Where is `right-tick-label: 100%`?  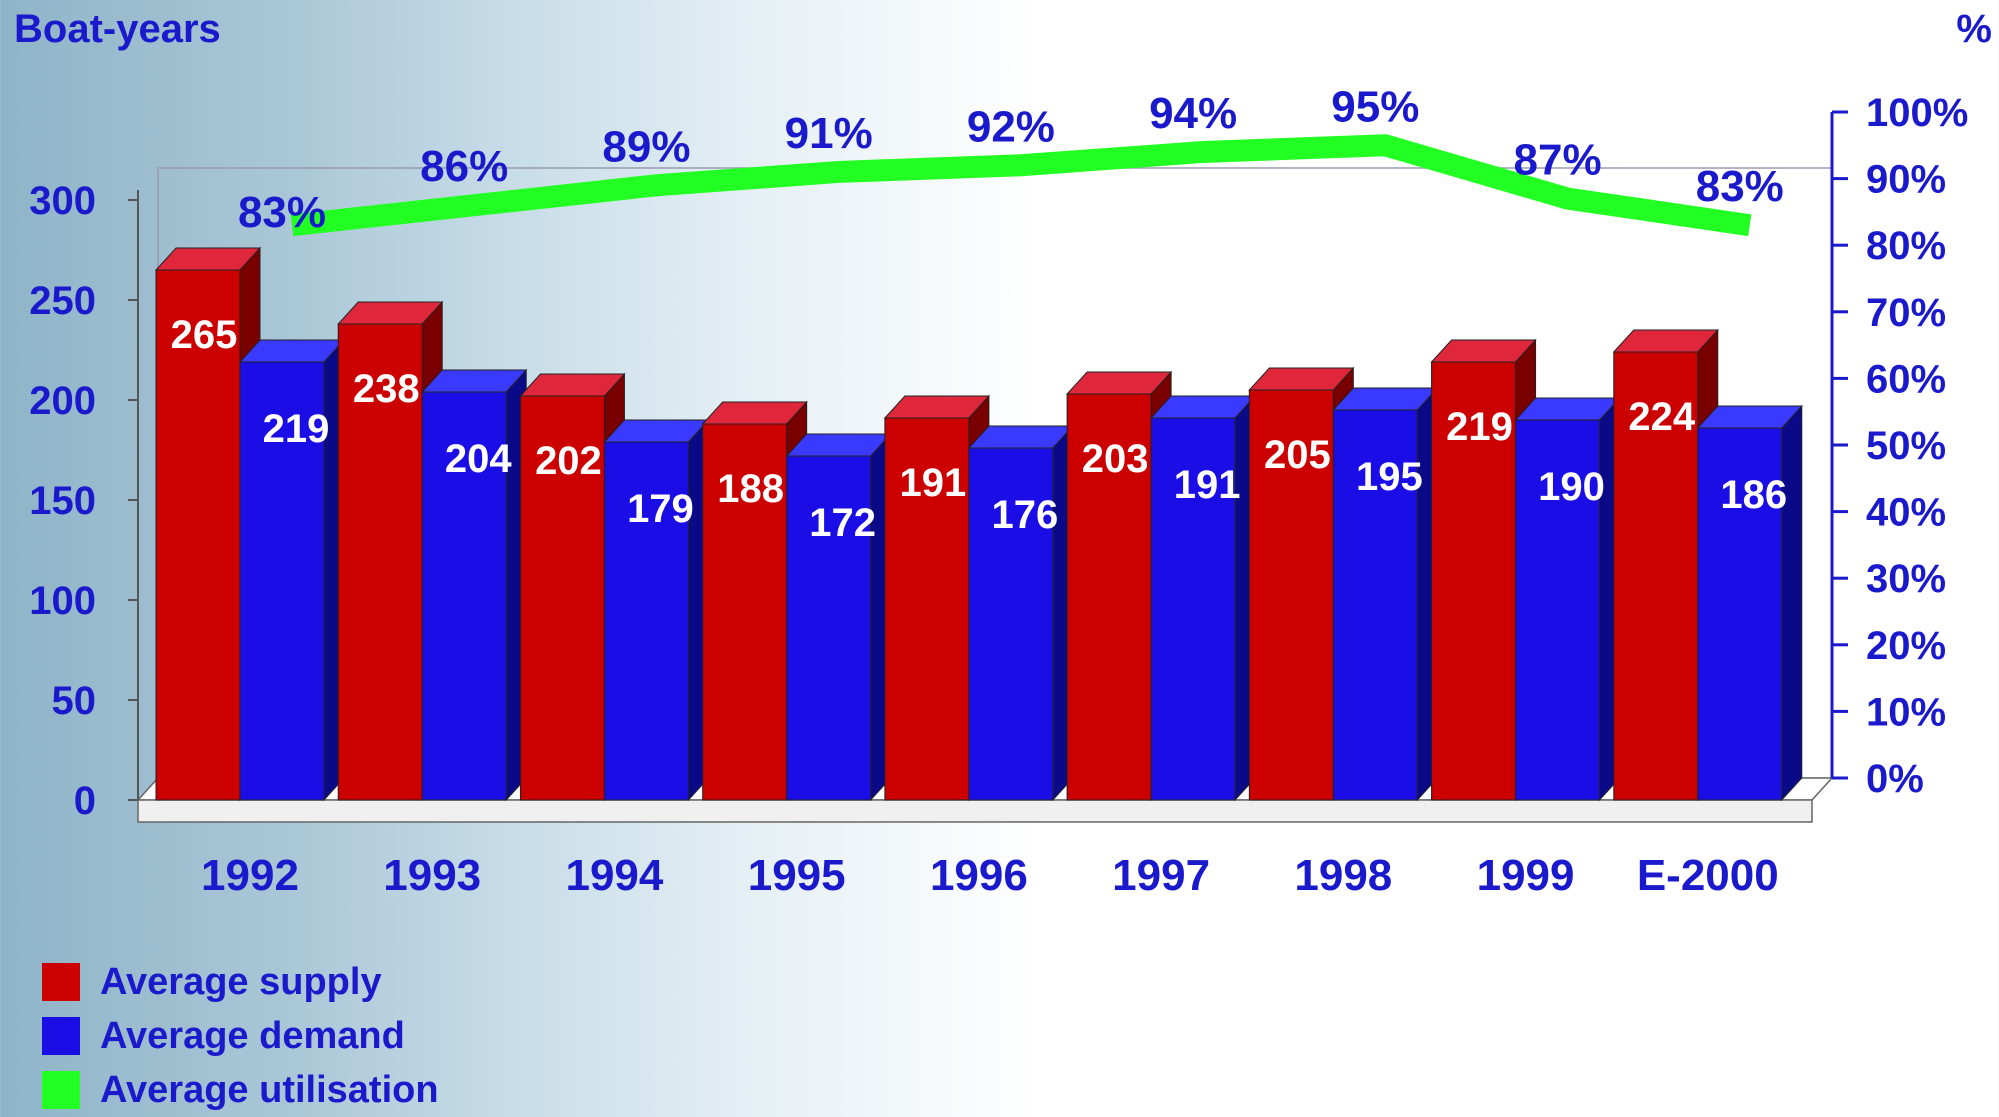
right-tick-label: 100% is located at coordinates (1917, 113).